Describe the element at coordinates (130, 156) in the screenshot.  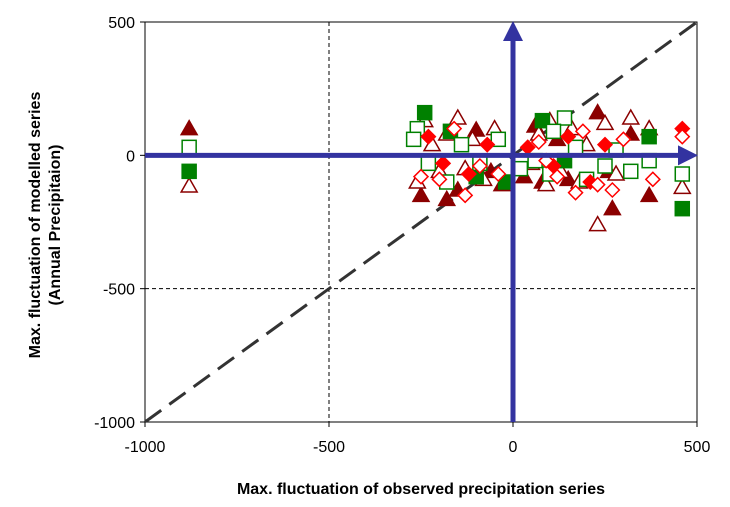
I see `y-tick-label: 0` at that location.